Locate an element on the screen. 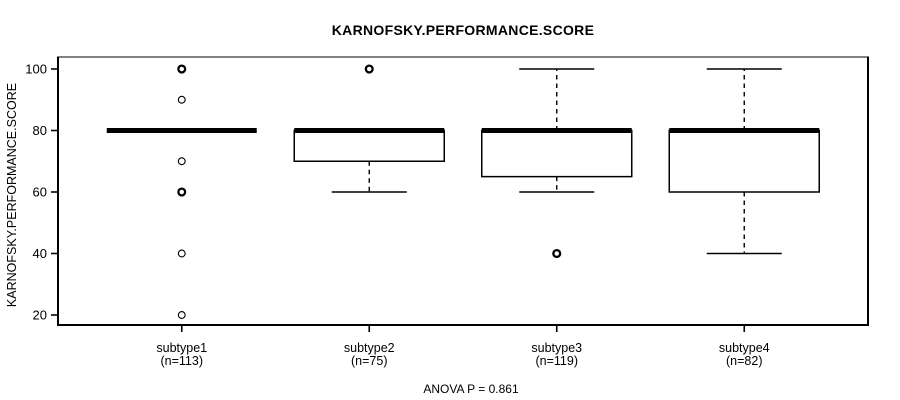 Image resolution: width=900 pixels, height=400 pixels. sample-size-label-subtype4: (n=82) is located at coordinates (744, 361).